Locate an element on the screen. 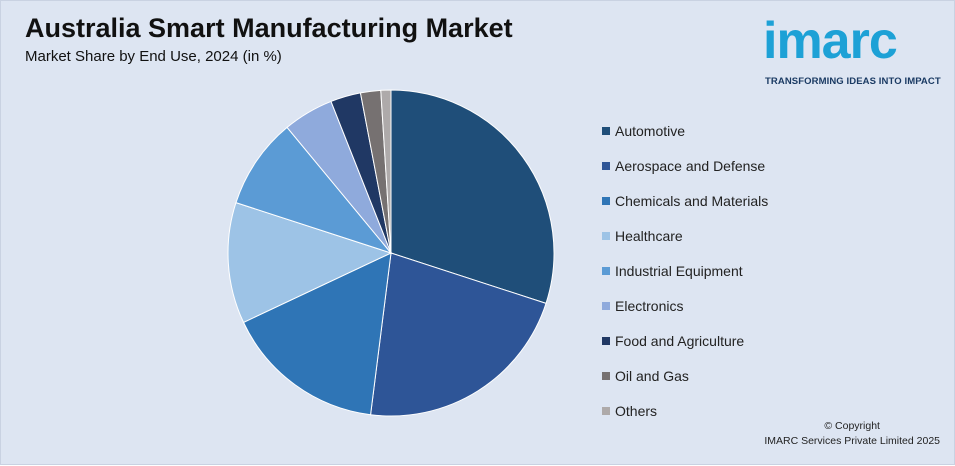  legend-item: Food and Agriculture is located at coordinates (685, 340).